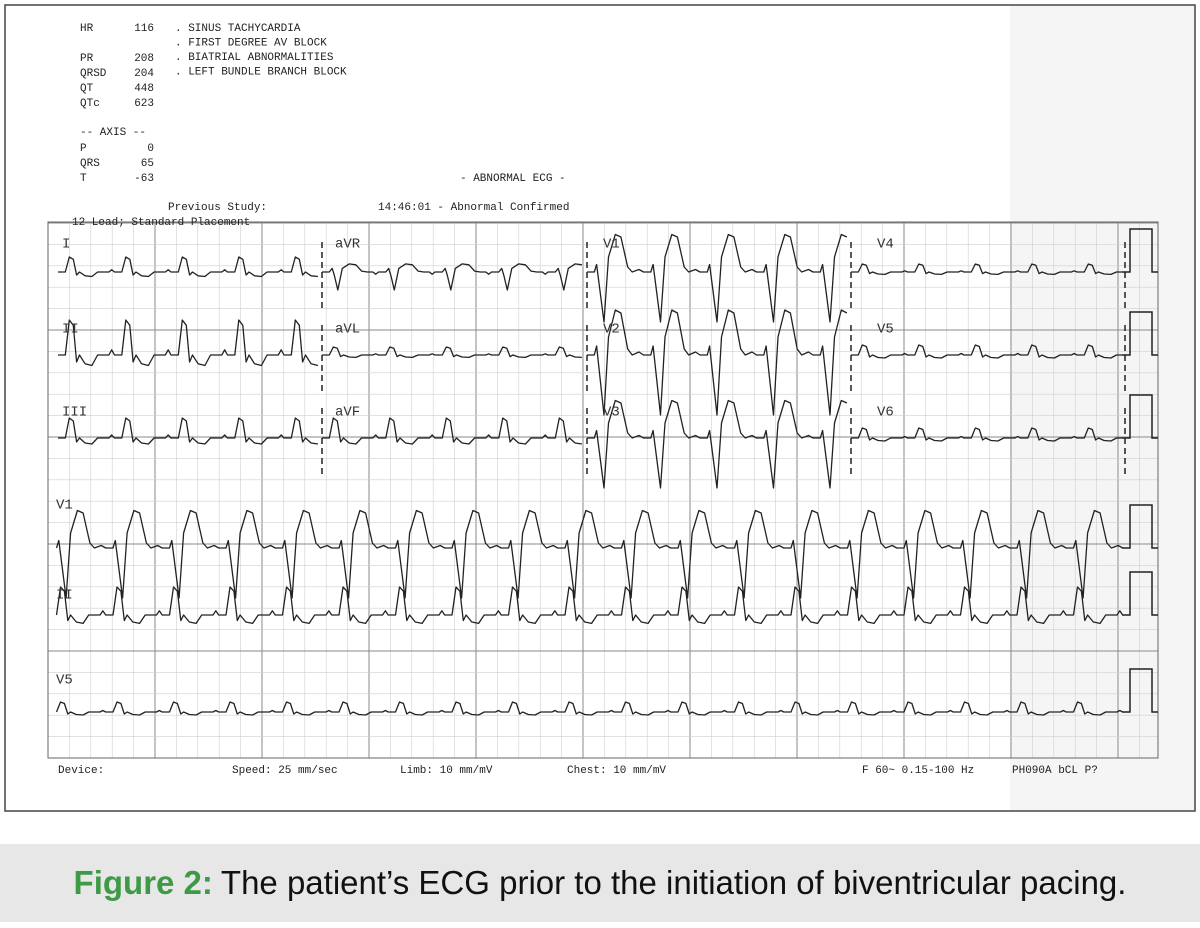  What do you see at coordinates (83, 149) in the screenshot?
I see `header-text: P` at bounding box center [83, 149].